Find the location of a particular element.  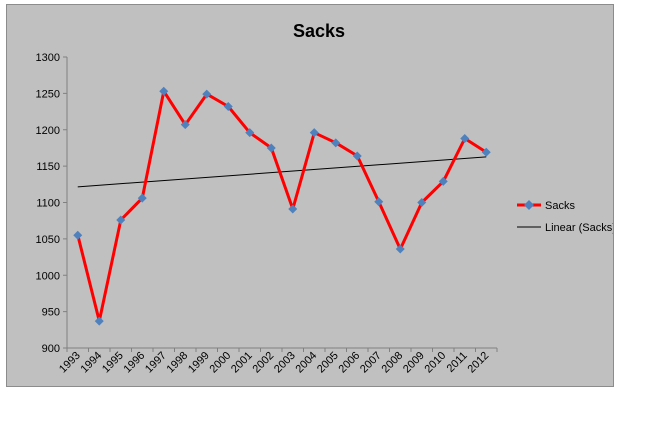

x-tick-label: 2011 is located at coordinates (457, 362).